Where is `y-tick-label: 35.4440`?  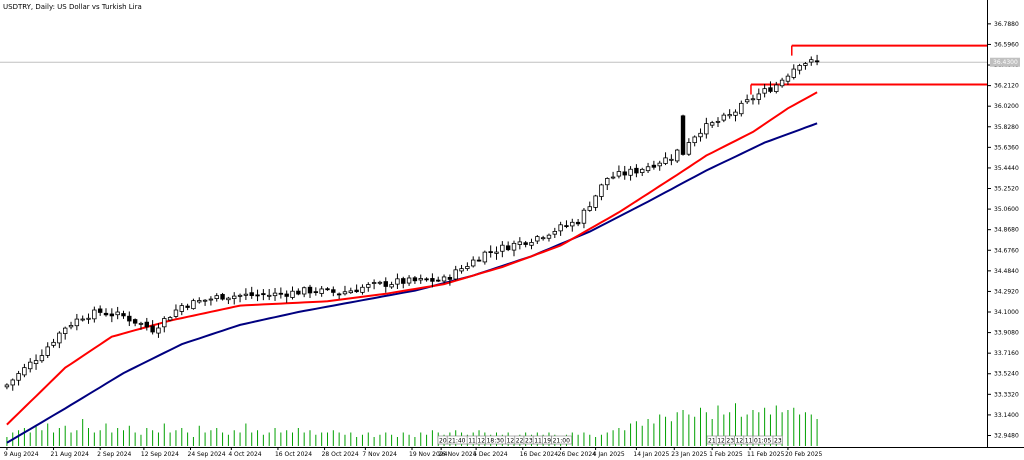 y-tick-label: 35.4440 is located at coordinates (1006, 168).